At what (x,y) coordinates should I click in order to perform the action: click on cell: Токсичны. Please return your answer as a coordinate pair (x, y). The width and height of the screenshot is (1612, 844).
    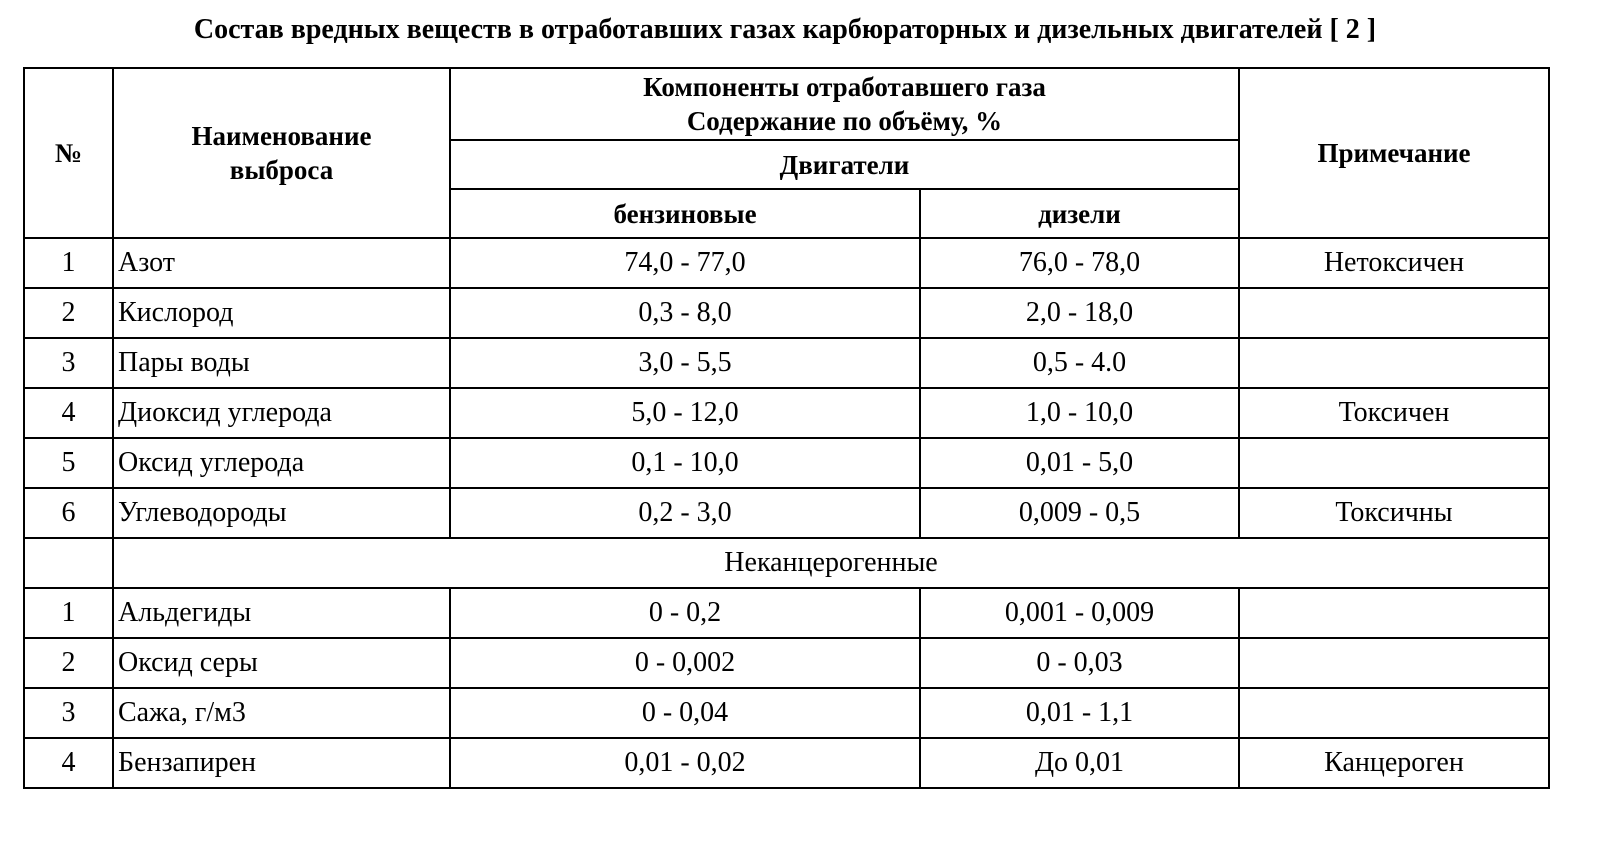
    Looking at the image, I should click on (1394, 513).